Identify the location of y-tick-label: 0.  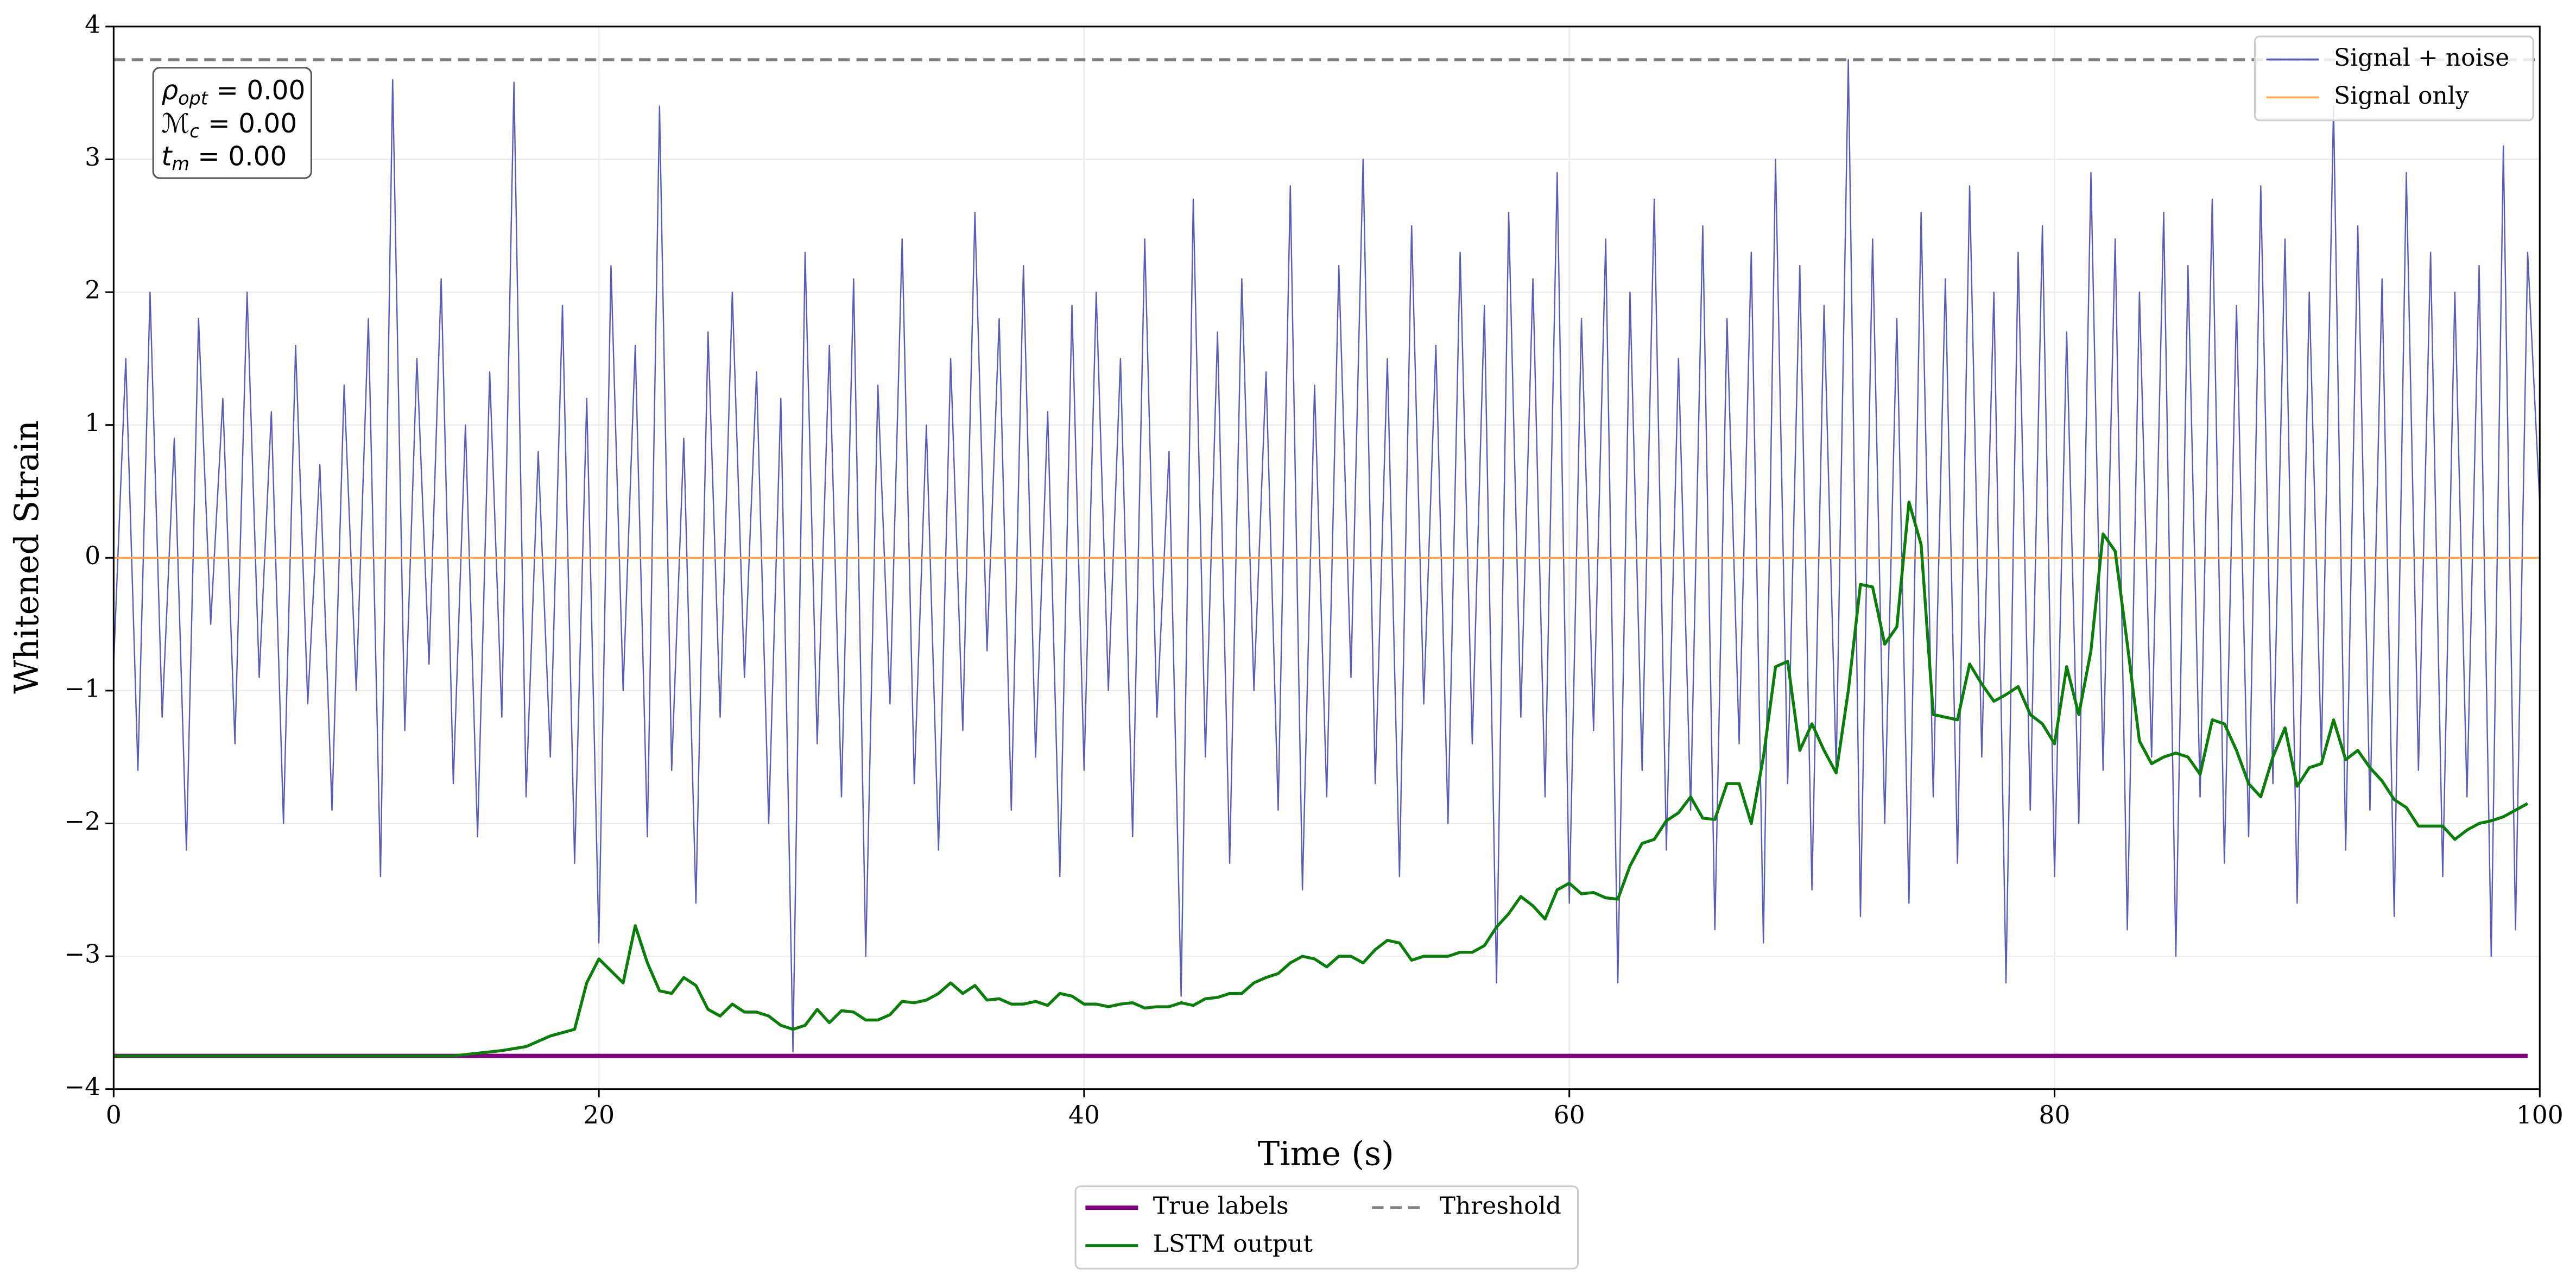
(92, 555).